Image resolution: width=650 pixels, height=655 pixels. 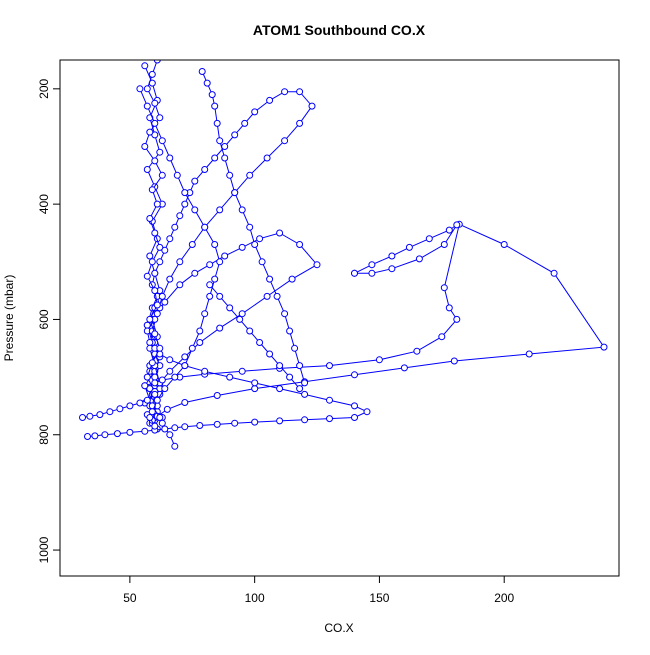 I want to click on x-axis-label: CO.X, so click(x=338, y=628).